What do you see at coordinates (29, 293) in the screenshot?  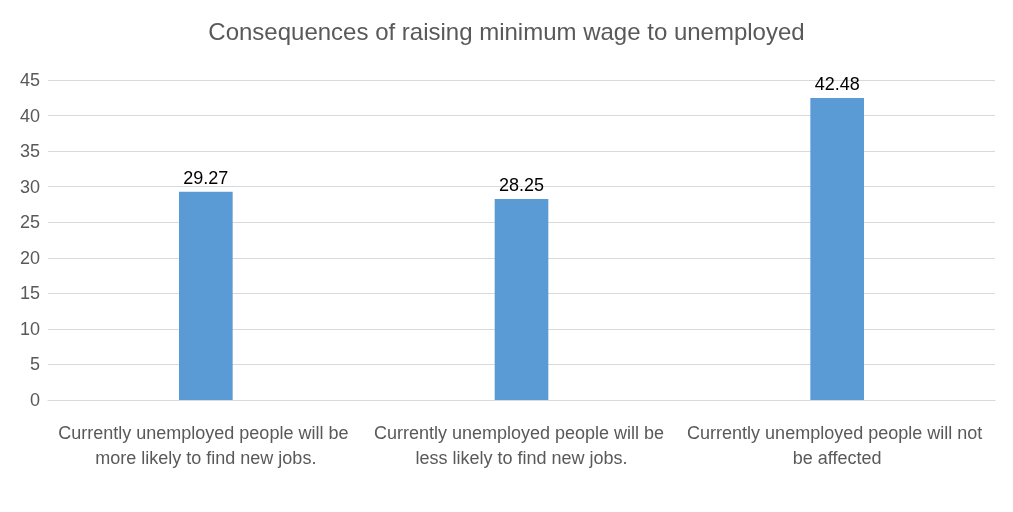 I see `y-tick-label: 15` at bounding box center [29, 293].